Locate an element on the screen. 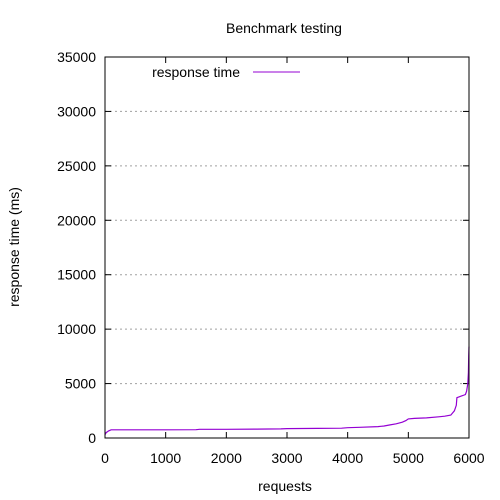  y-tick-label: 15000 is located at coordinates (76, 275).